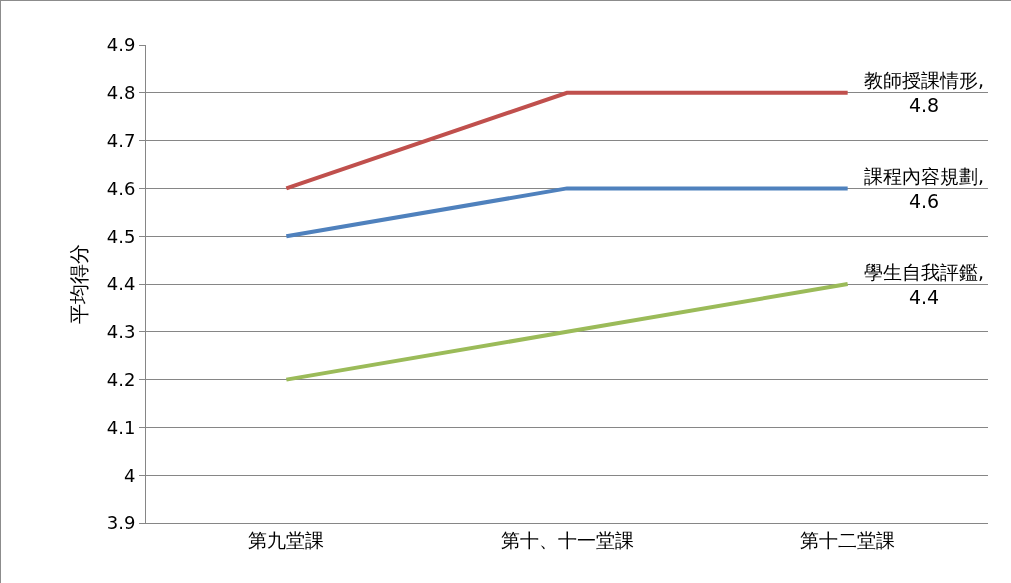 The width and height of the screenshot is (1011, 583). Describe the element at coordinates (121, 188) in the screenshot. I see `y-tick-label: 4.6` at that location.